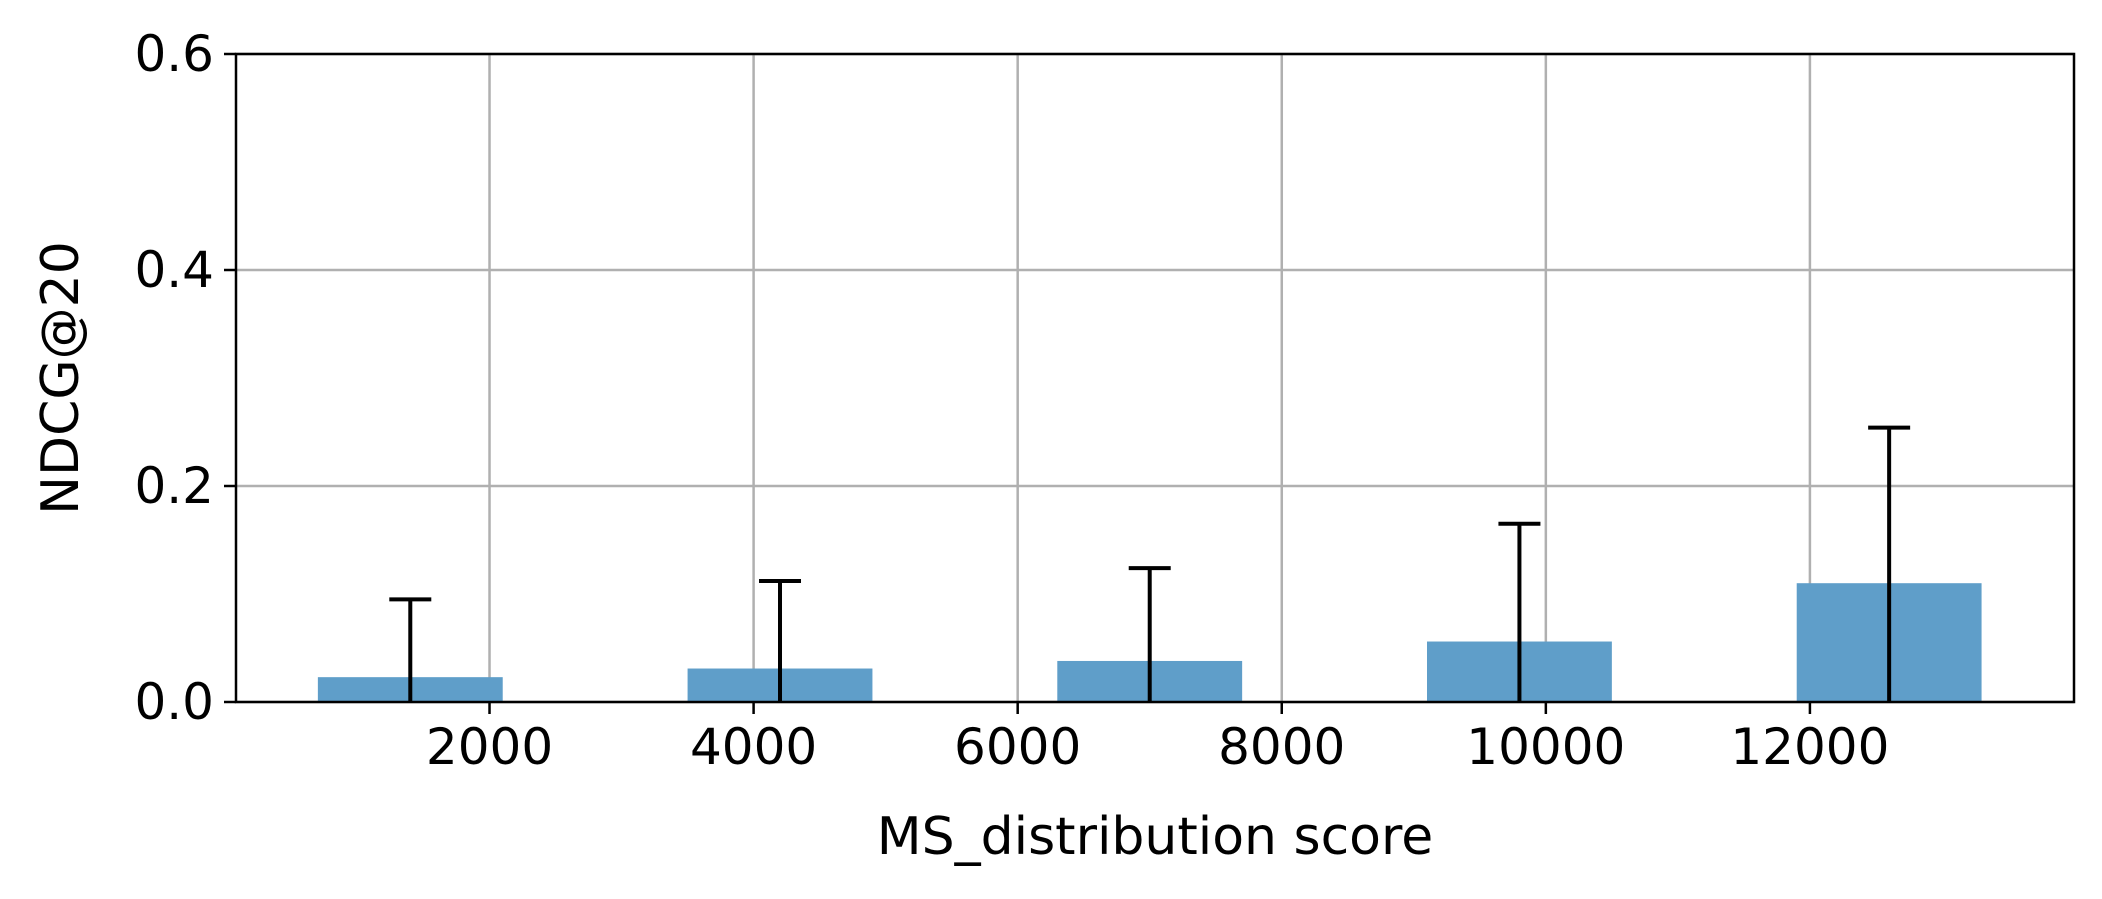 This screenshot has width=2102, height=899. I want to click on y-tick-label: 0.0, so click(174, 702).